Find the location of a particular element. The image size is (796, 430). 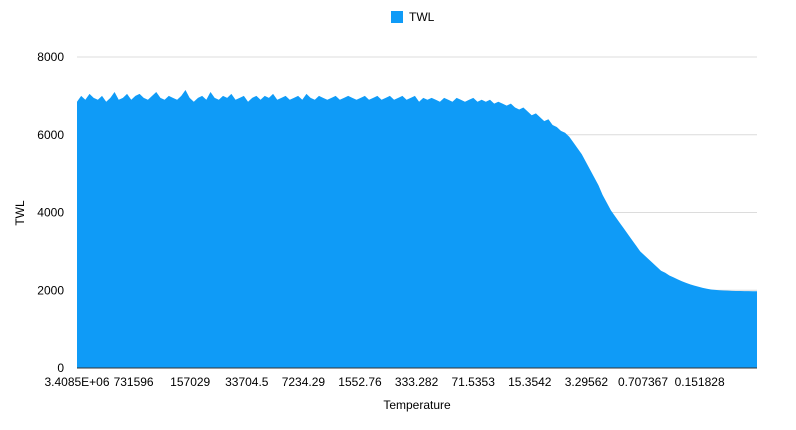

legend: TWL is located at coordinates (413, 17).